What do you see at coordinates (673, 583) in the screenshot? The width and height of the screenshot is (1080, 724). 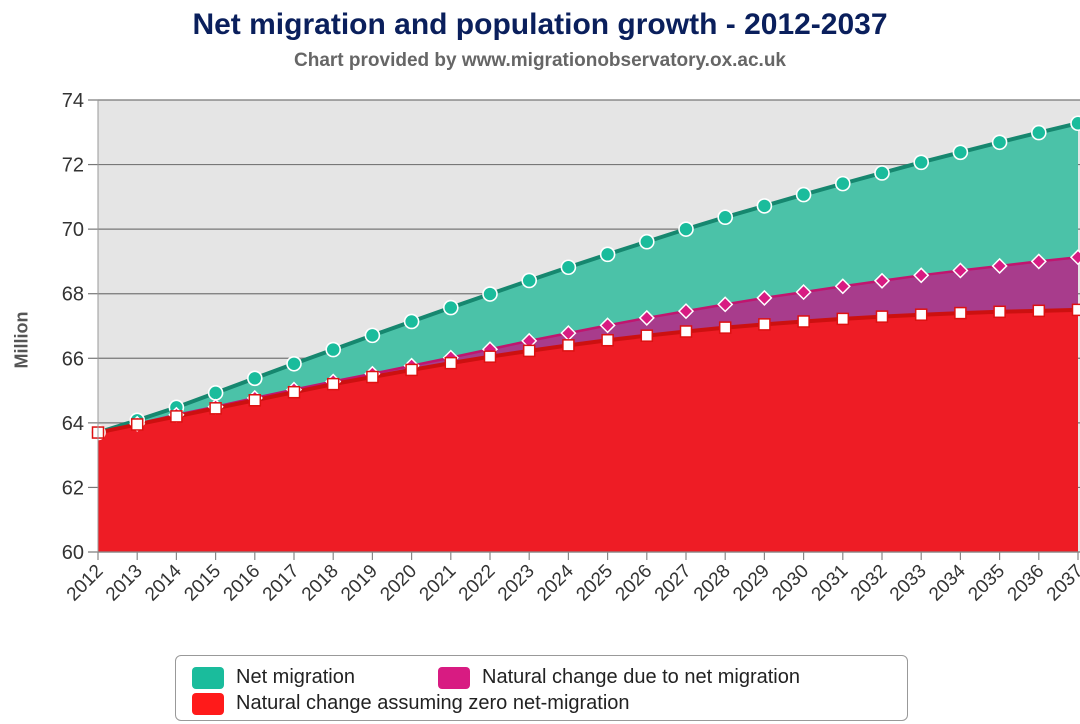 I see `x-tick-label: 2027` at bounding box center [673, 583].